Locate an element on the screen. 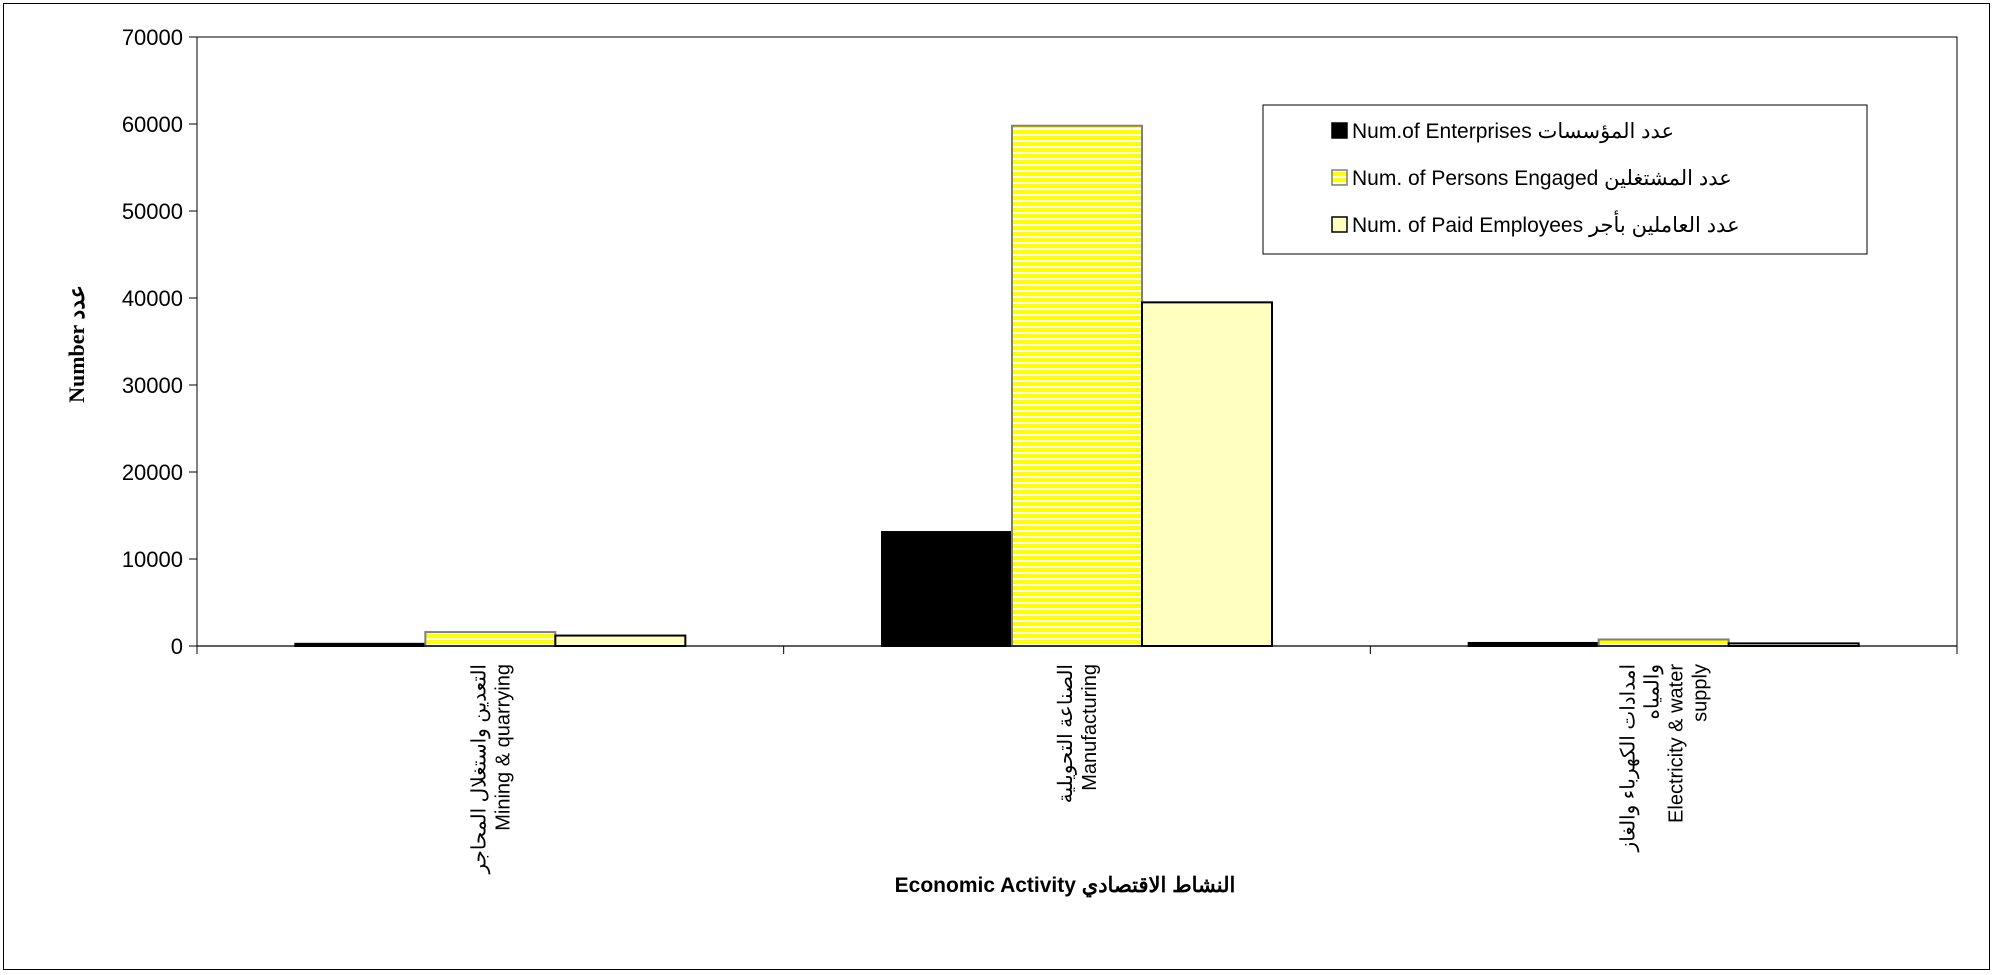  y-tick-label: 20000 is located at coordinates (152, 472).